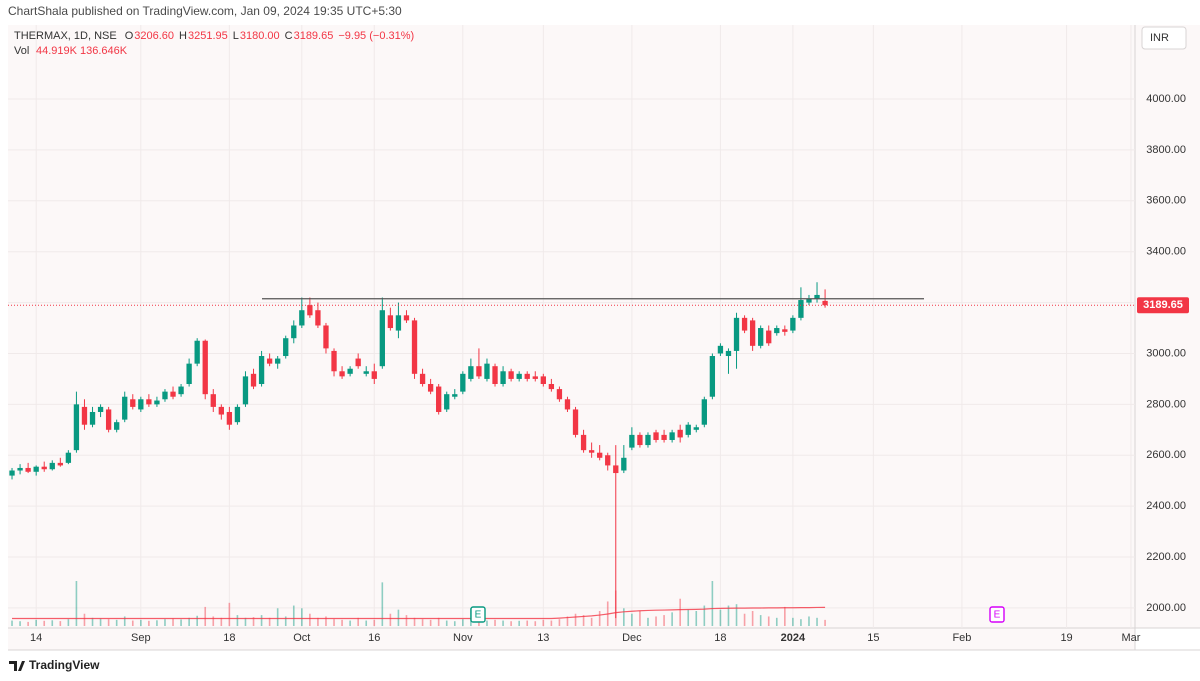  Describe the element at coordinates (1166, 404) in the screenshot. I see `y-tick-label: 2800.00` at that location.